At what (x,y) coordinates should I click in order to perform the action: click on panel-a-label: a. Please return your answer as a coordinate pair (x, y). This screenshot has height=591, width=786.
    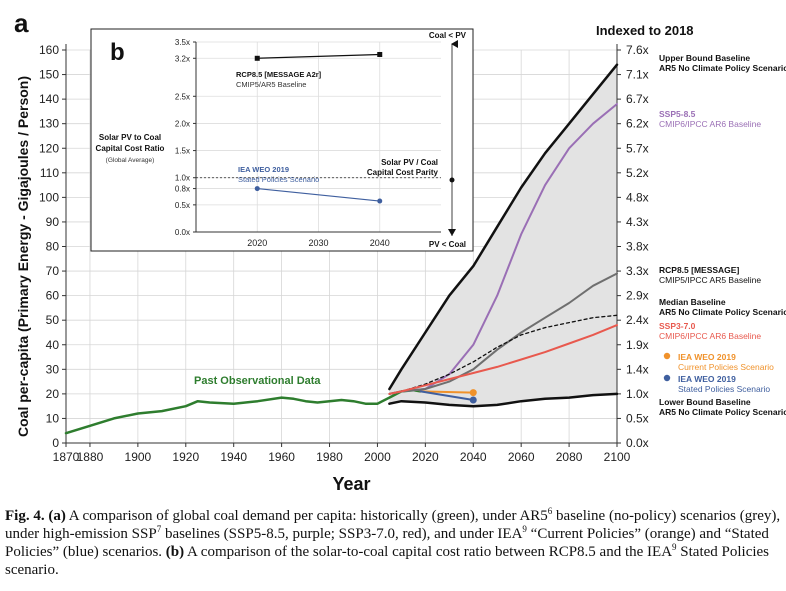
    Looking at the image, I should click on (21, 23).